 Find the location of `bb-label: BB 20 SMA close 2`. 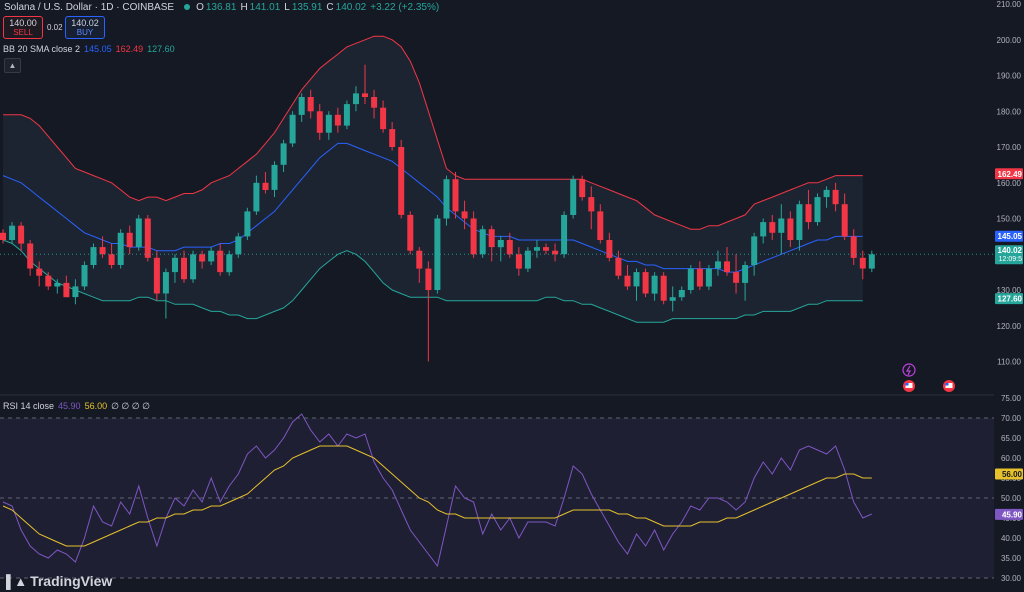

bb-label: BB 20 SMA close 2 is located at coordinates (42, 49).